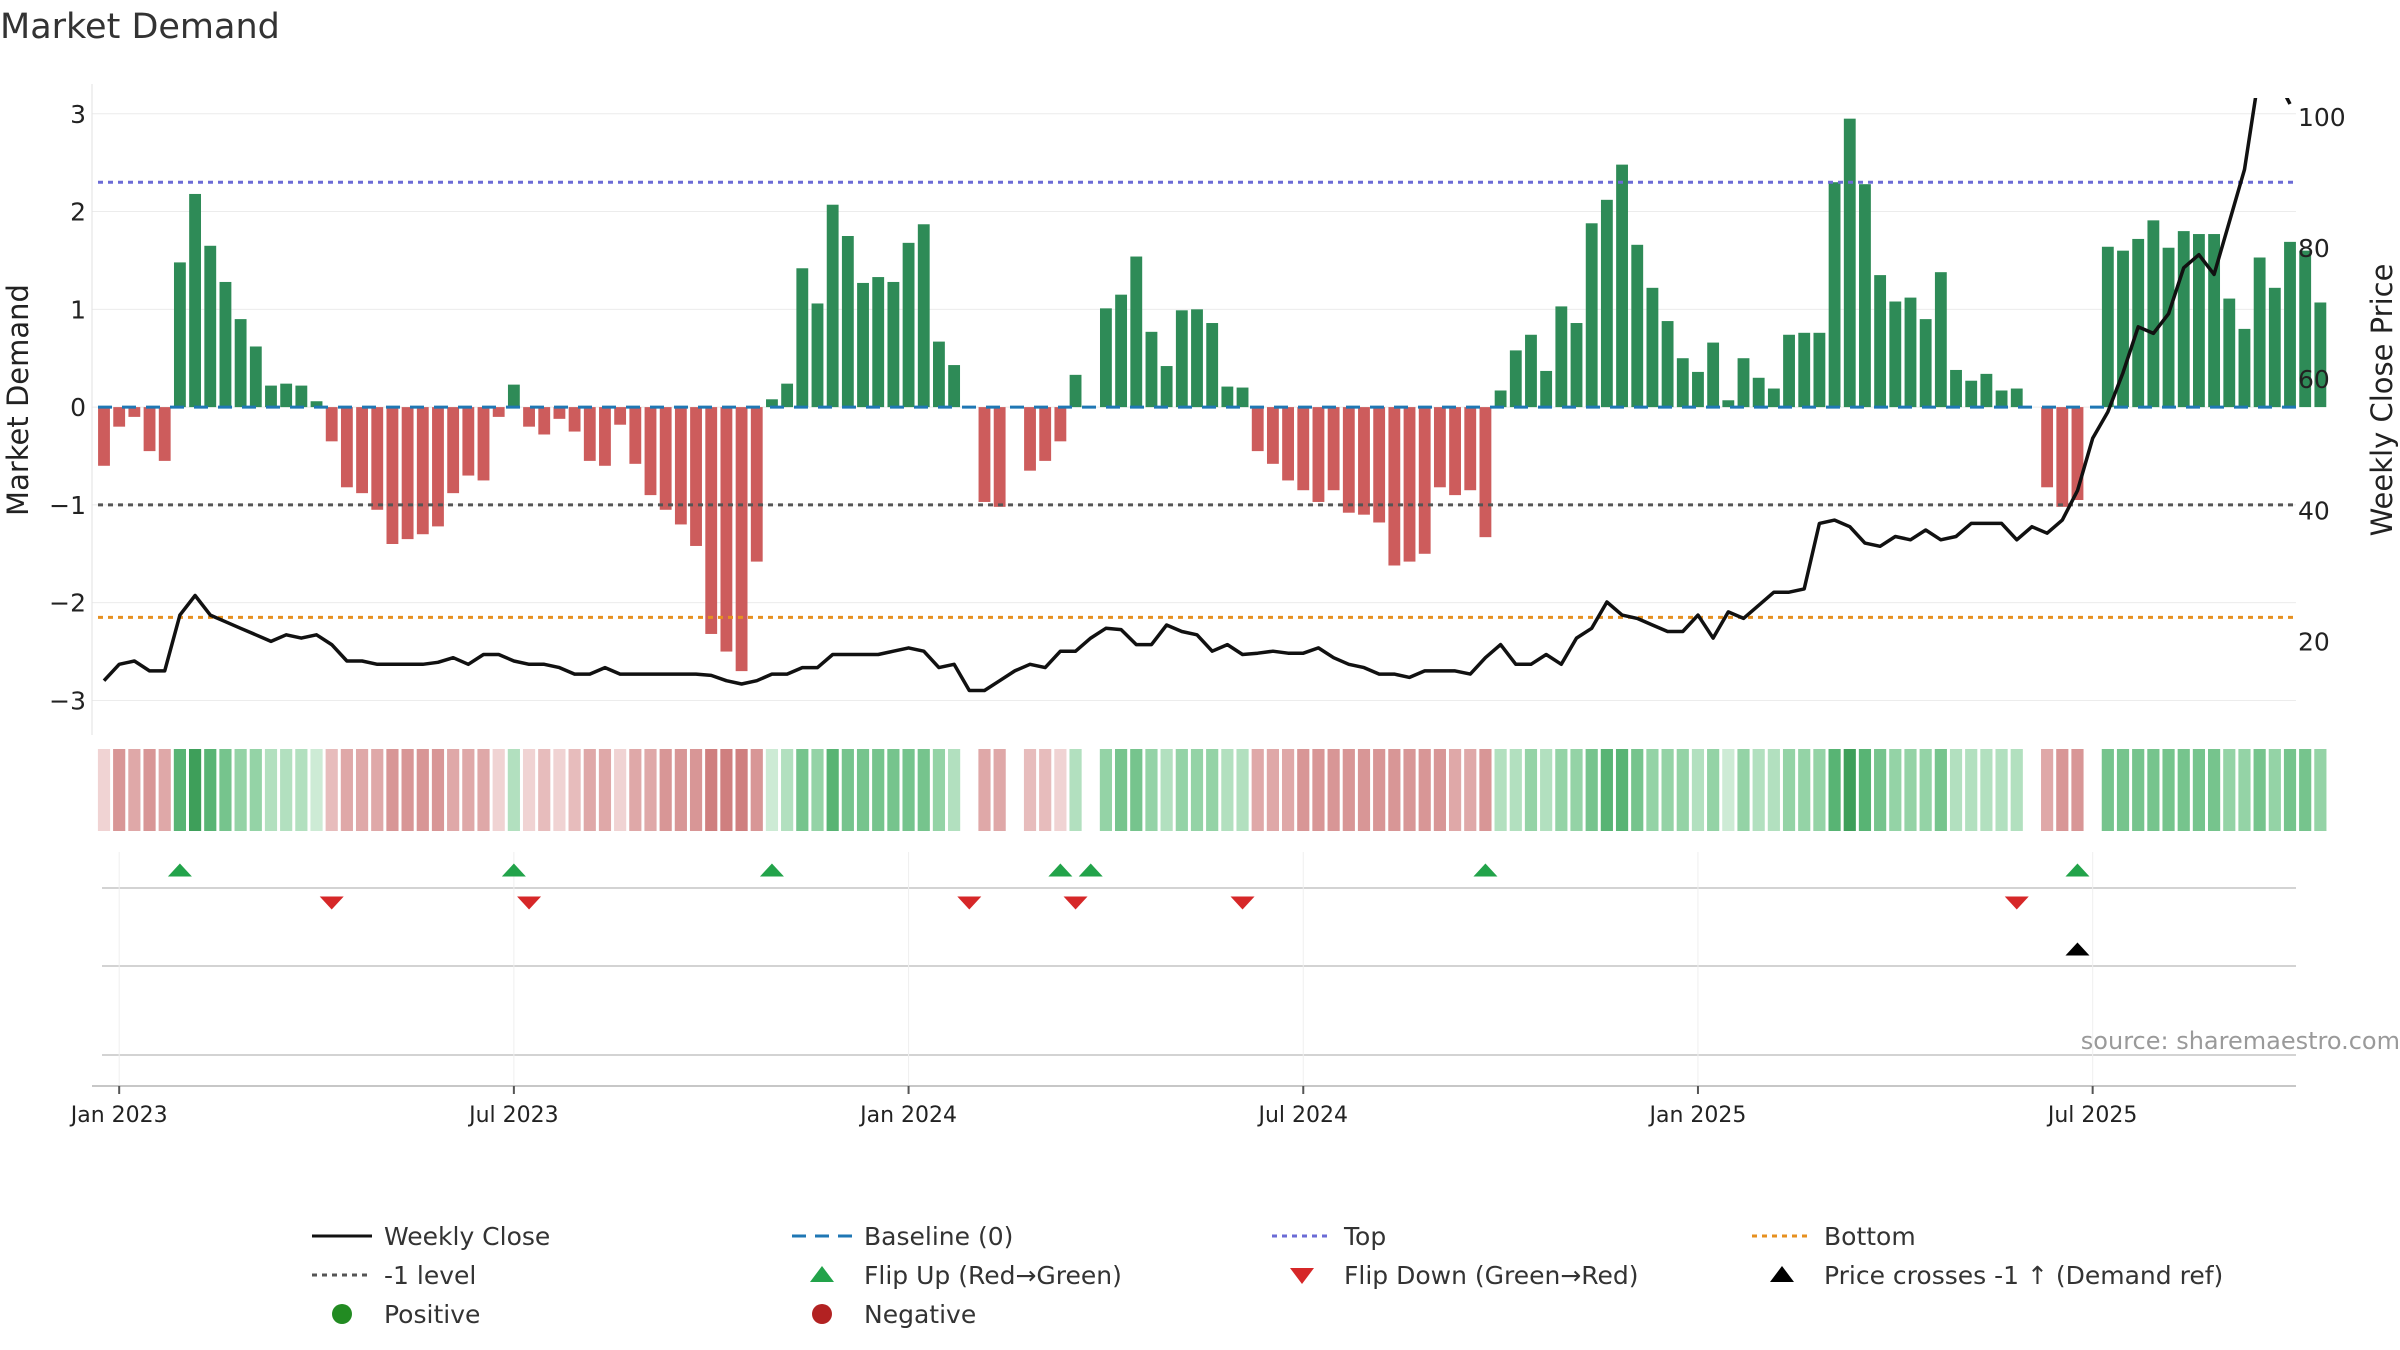 The image size is (2400, 1350). What do you see at coordinates (394, 1275) in the screenshot?
I see `legend-item: -1 level` at bounding box center [394, 1275].